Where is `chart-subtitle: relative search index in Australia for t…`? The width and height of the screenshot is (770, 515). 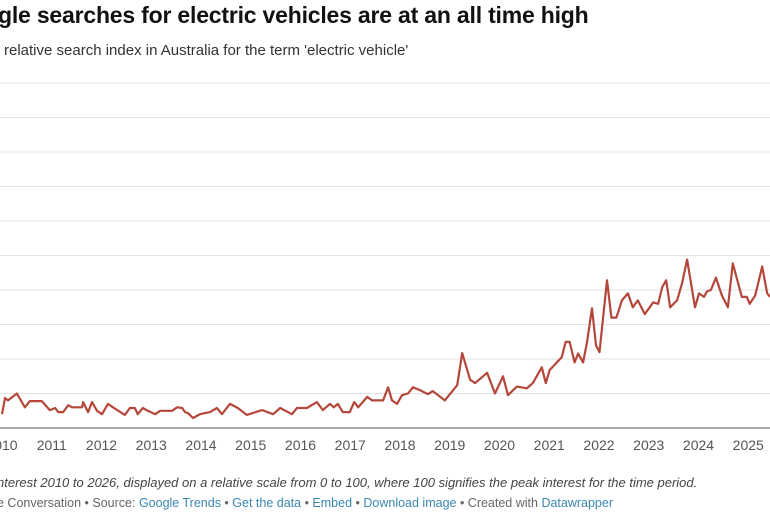 chart-subtitle: relative search index in Australia for t… is located at coordinates (206, 50).